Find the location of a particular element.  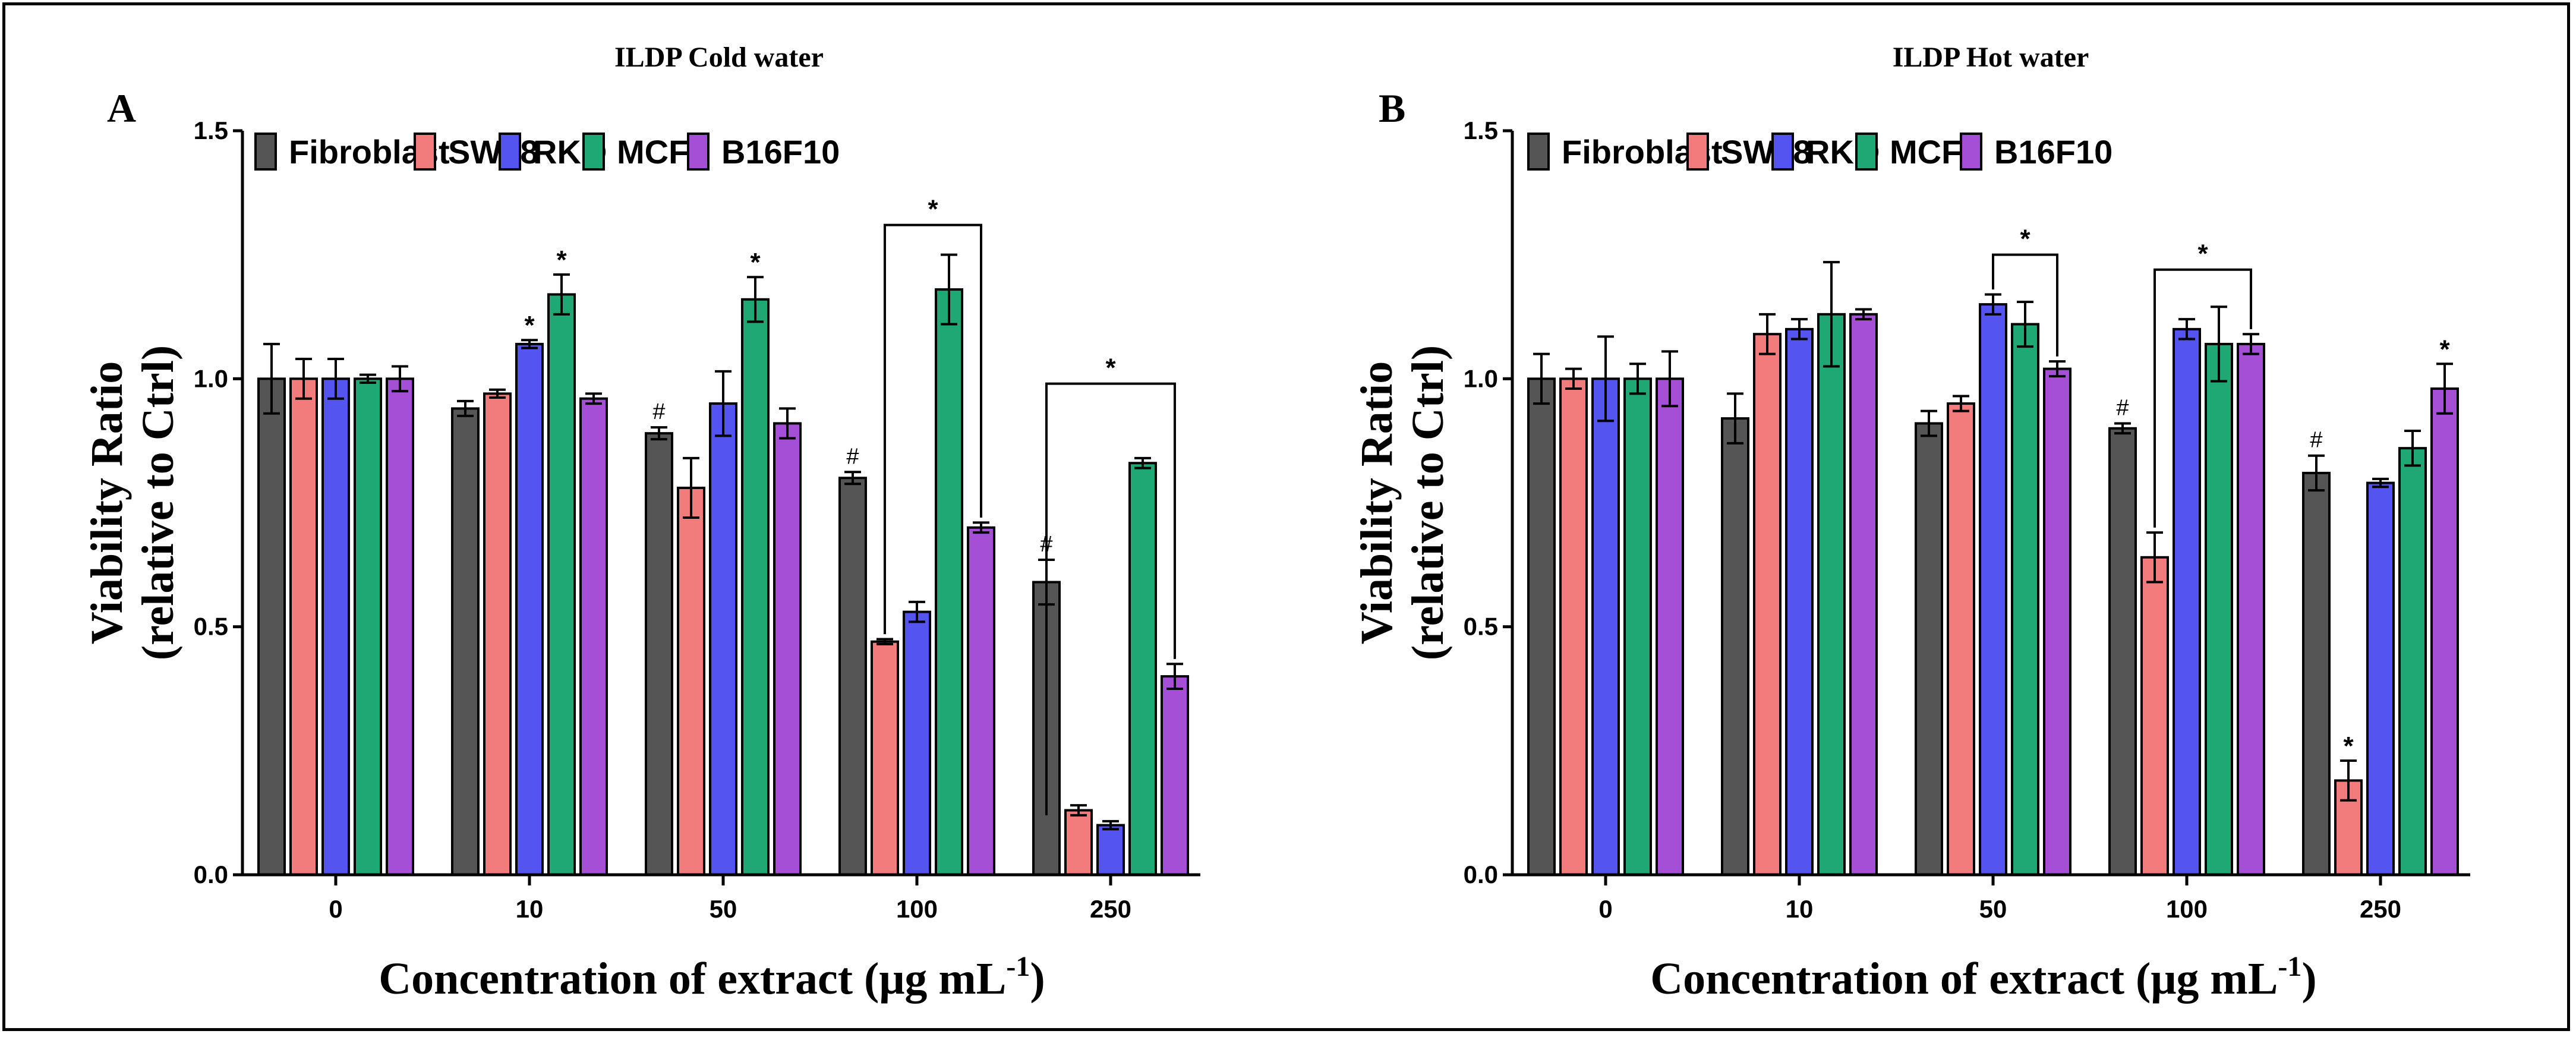

chart-title: ILDP Hot water is located at coordinates (1991, 57).